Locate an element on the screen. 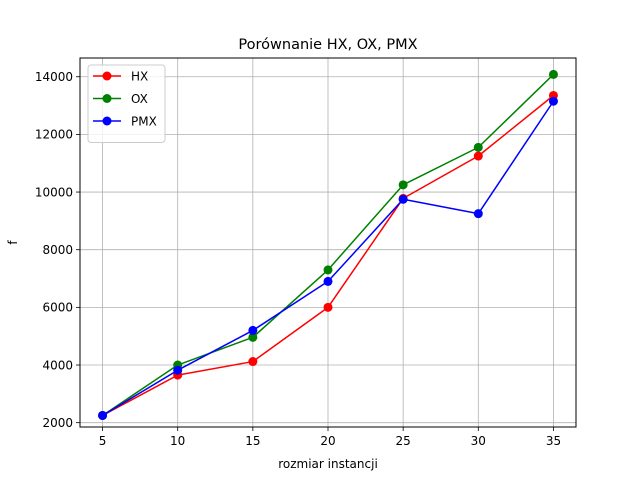 The image size is (640, 484). y-tick-label: 8000 is located at coordinates (57, 250).